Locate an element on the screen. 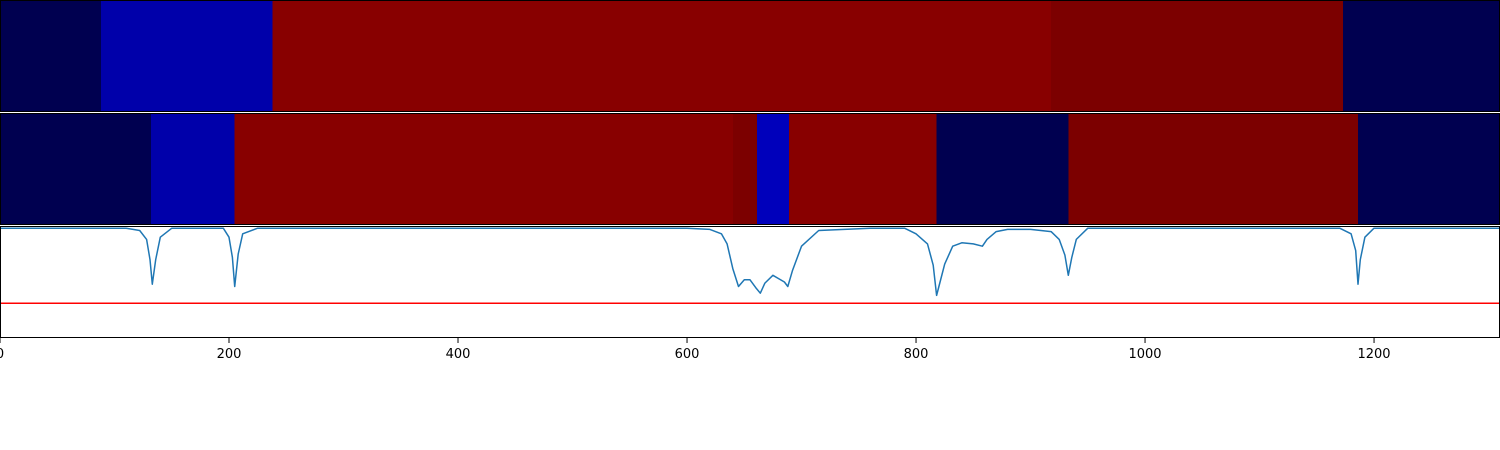 This screenshot has height=450, width=1500. x-tick-label: 600 is located at coordinates (687, 354).